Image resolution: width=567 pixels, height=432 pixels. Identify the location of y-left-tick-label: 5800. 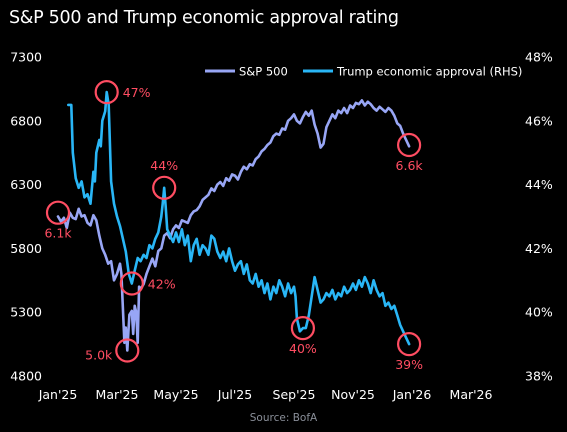
(26, 248).